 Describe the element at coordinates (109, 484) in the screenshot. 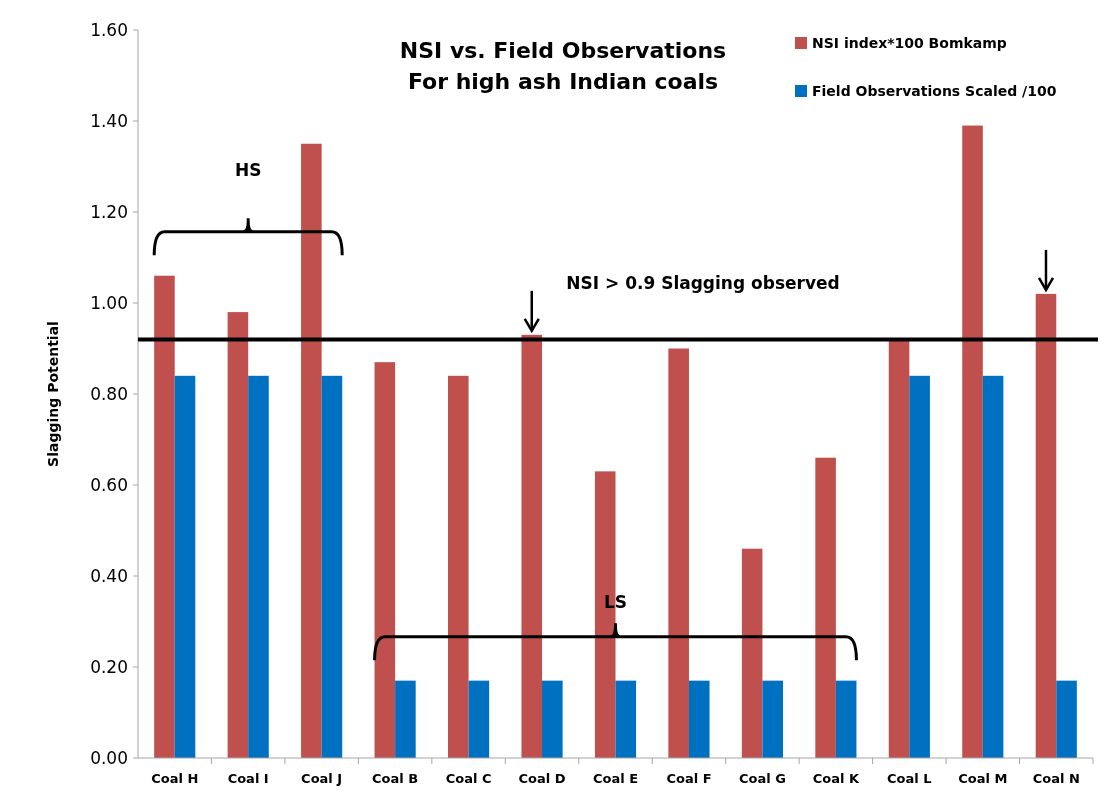

I see `y-tick-label: 0.60` at that location.